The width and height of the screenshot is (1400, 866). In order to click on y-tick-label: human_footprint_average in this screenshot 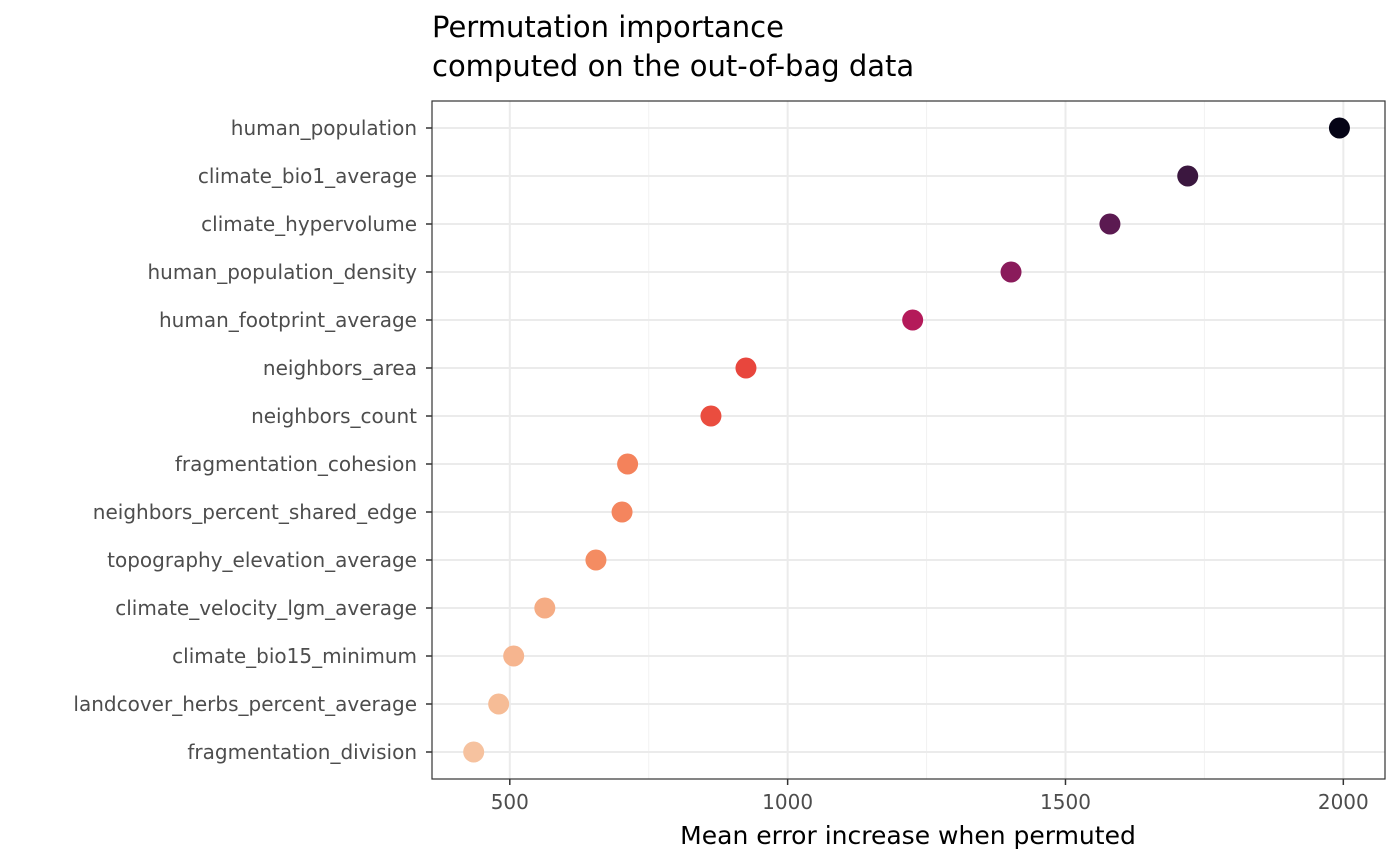, I will do `click(288, 320)`.